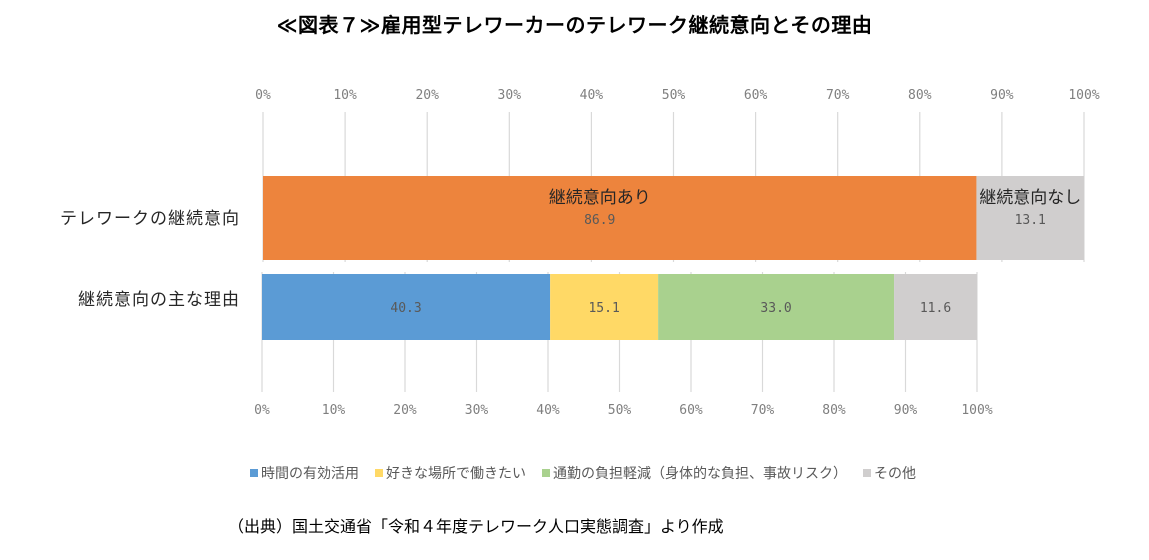  What do you see at coordinates (620, 410) in the screenshot?
I see `tick-label-bottom: 50%` at bounding box center [620, 410].